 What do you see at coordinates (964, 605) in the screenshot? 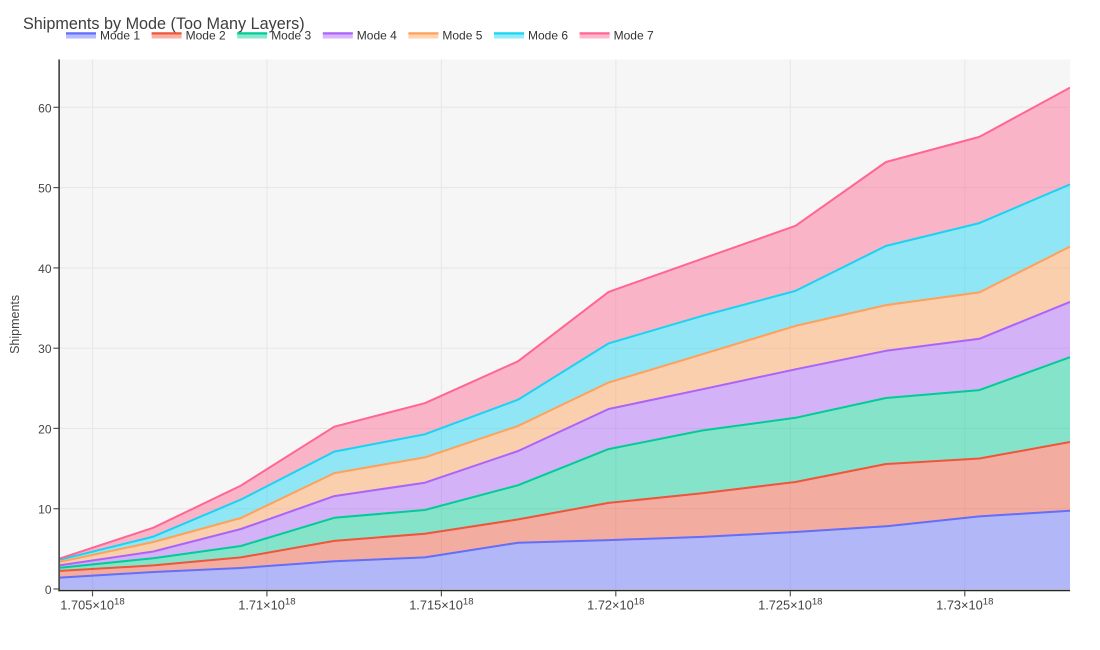
I see `svg-text: 1.73×10¹⁸` at bounding box center [964, 605].